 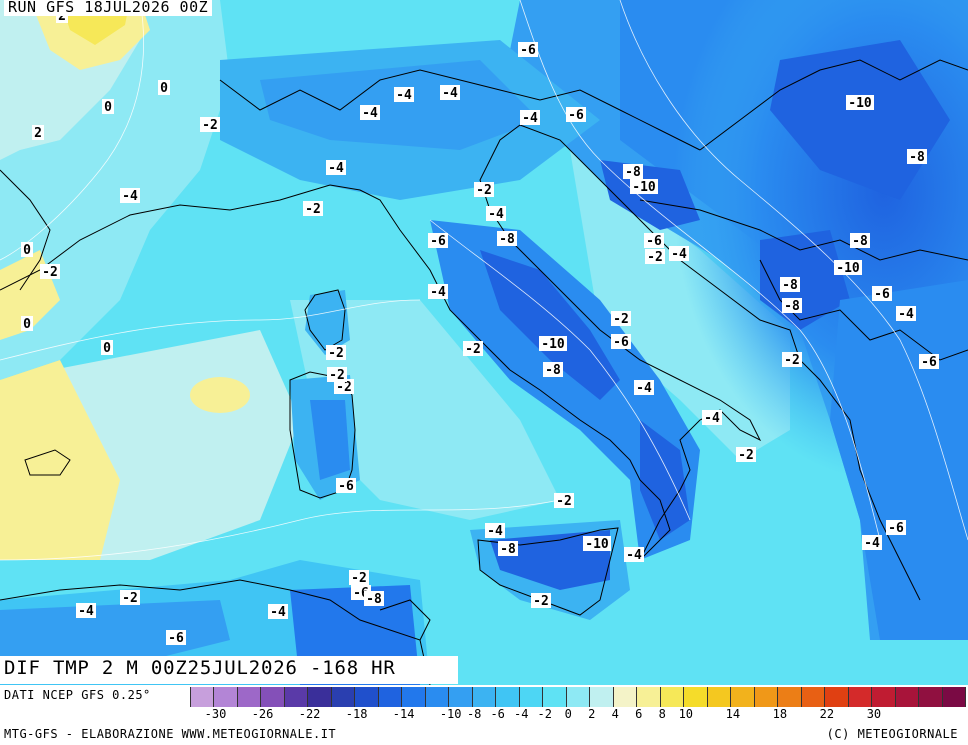 What do you see at coordinates (215, 714) in the screenshot?
I see `color-scale-tick-label: -30` at bounding box center [215, 714].